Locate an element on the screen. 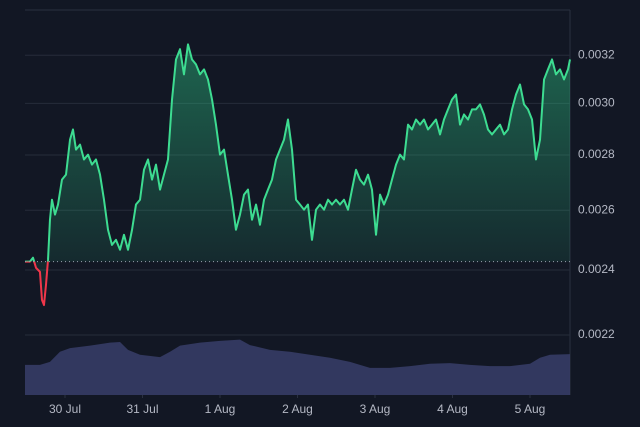 Image resolution: width=640 pixels, height=427 pixels. x-tick-label: 4 Aug is located at coordinates (452, 409).